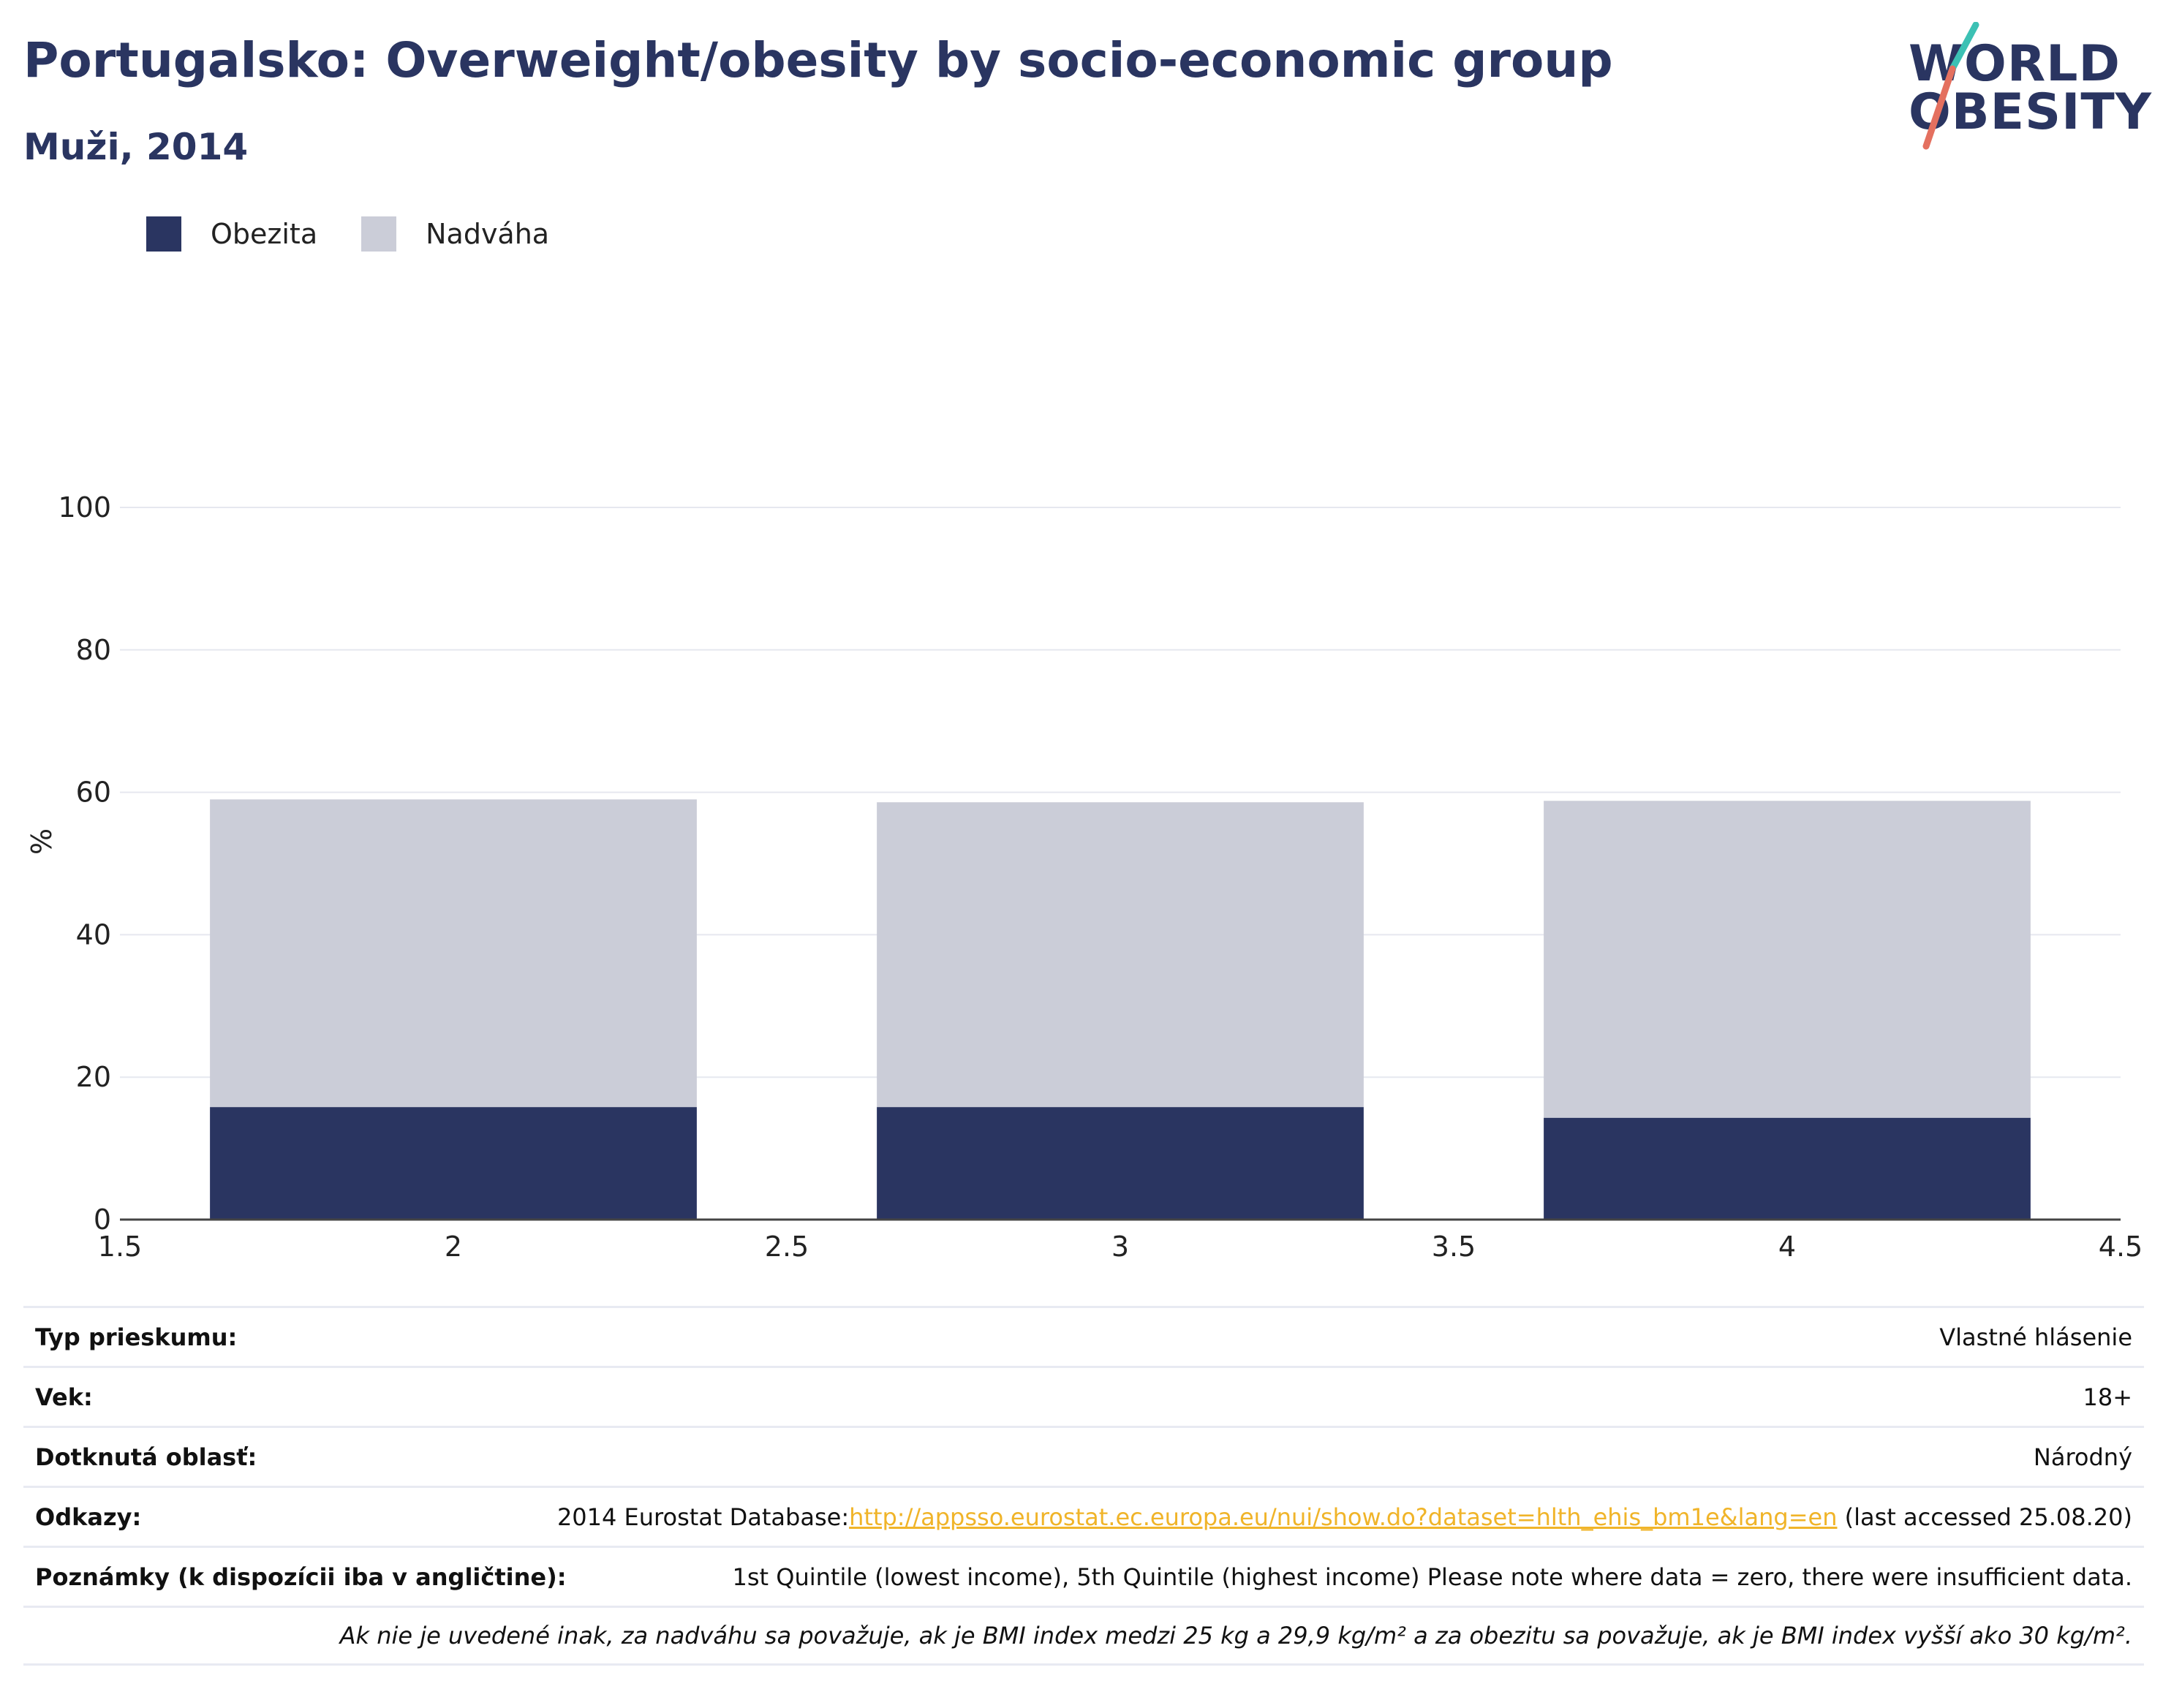  What do you see at coordinates (703, 1517) in the screenshot?
I see `reference-prefix: 2014 Eurostat Database:` at bounding box center [703, 1517].